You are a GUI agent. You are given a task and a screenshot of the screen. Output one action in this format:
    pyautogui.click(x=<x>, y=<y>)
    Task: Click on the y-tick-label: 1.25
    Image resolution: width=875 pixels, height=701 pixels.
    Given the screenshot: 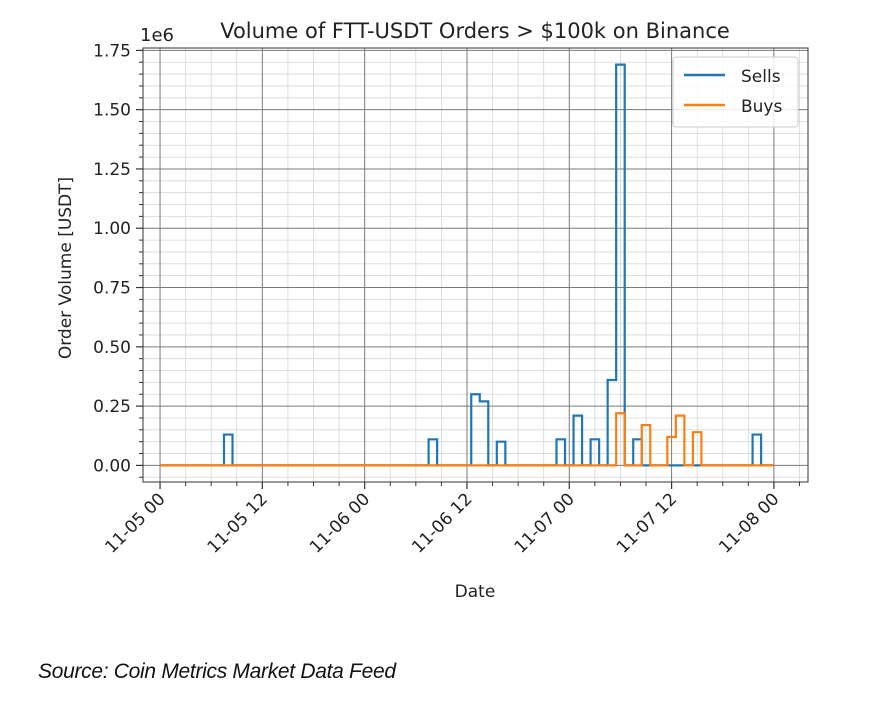 What is the action you would take?
    pyautogui.click(x=112, y=170)
    